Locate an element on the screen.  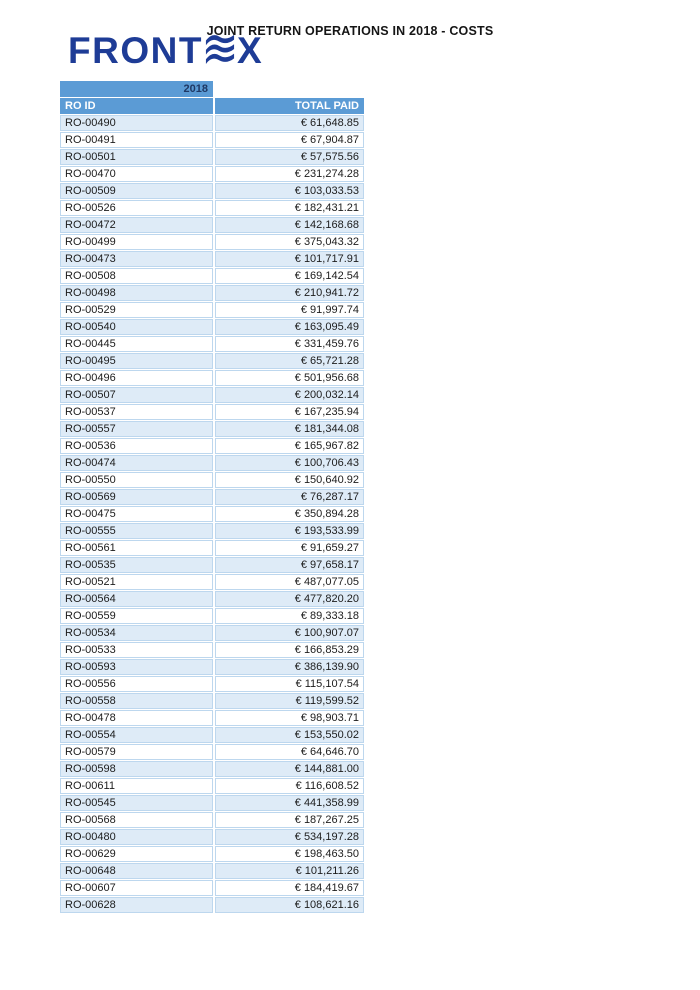
total-paid-cell: € 184,419.67 is located at coordinates (289, 888).